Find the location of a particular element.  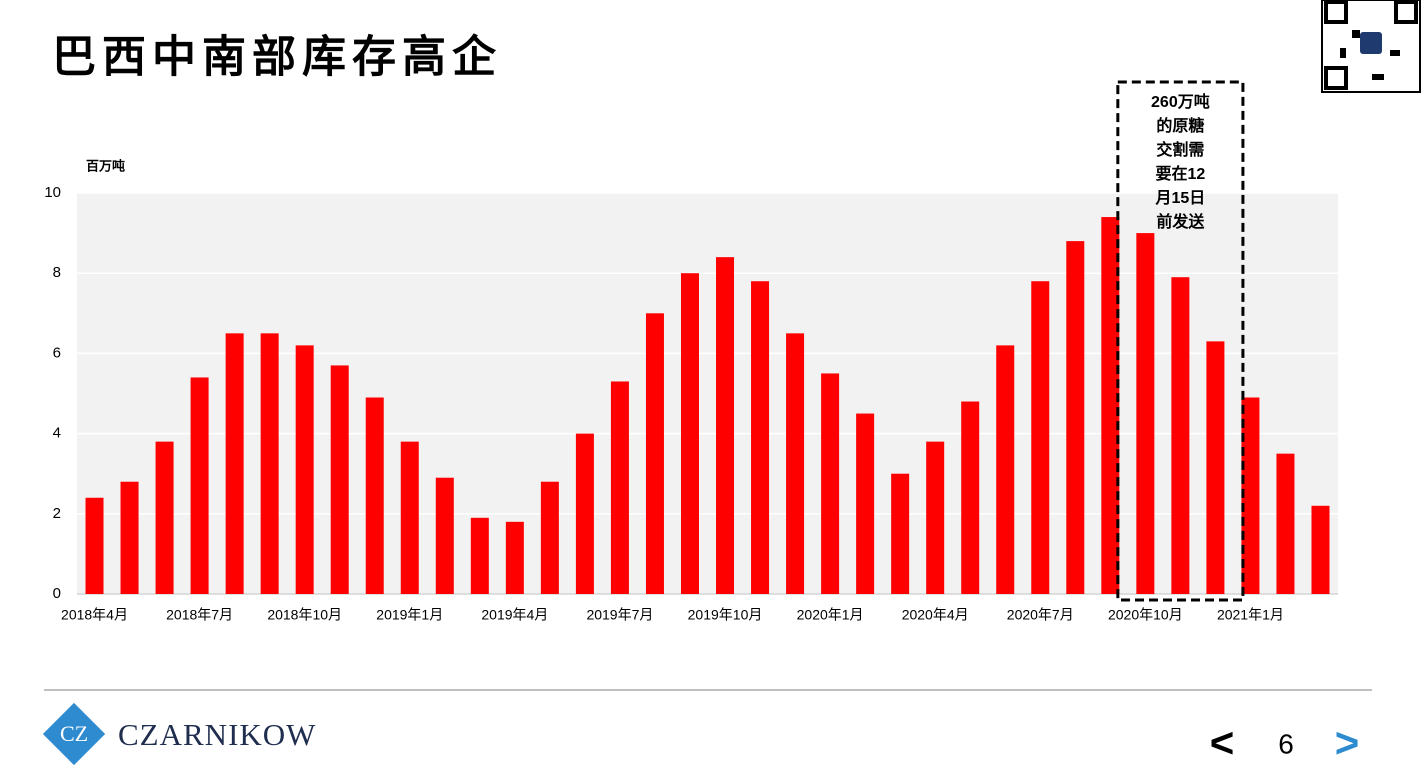

next-button: > is located at coordinates (1347, 742).